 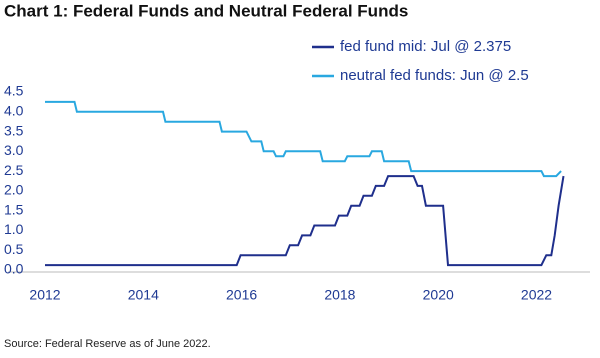 What do you see at coordinates (14, 150) in the screenshot?
I see `y-tick-label: 3.0` at bounding box center [14, 150].